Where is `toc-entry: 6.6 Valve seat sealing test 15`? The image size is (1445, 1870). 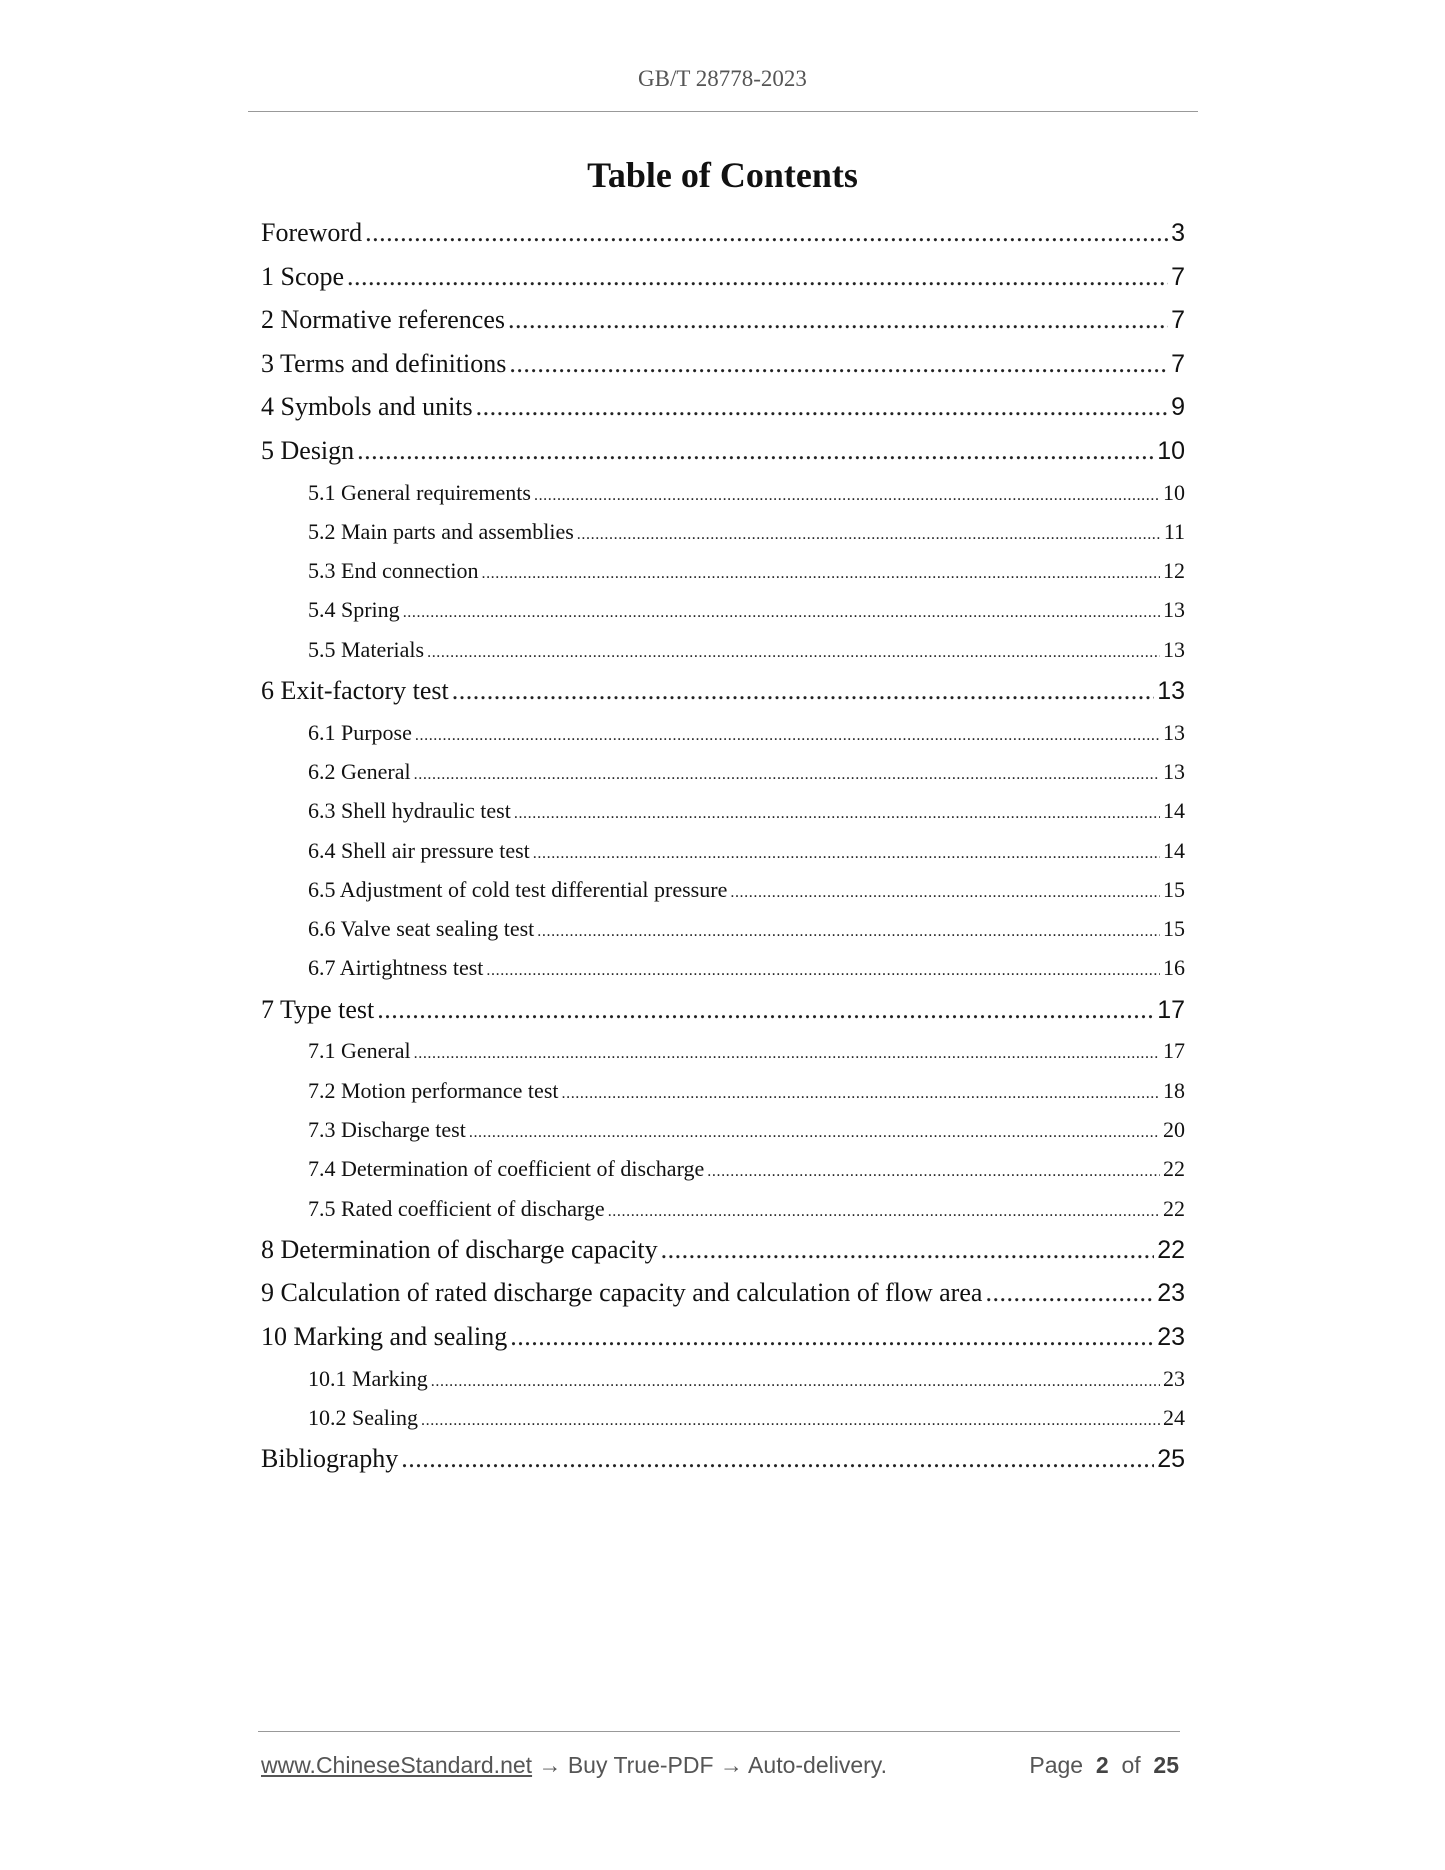
toc-entry: 6.6 Valve seat sealing test 15 is located at coordinates (723, 935).